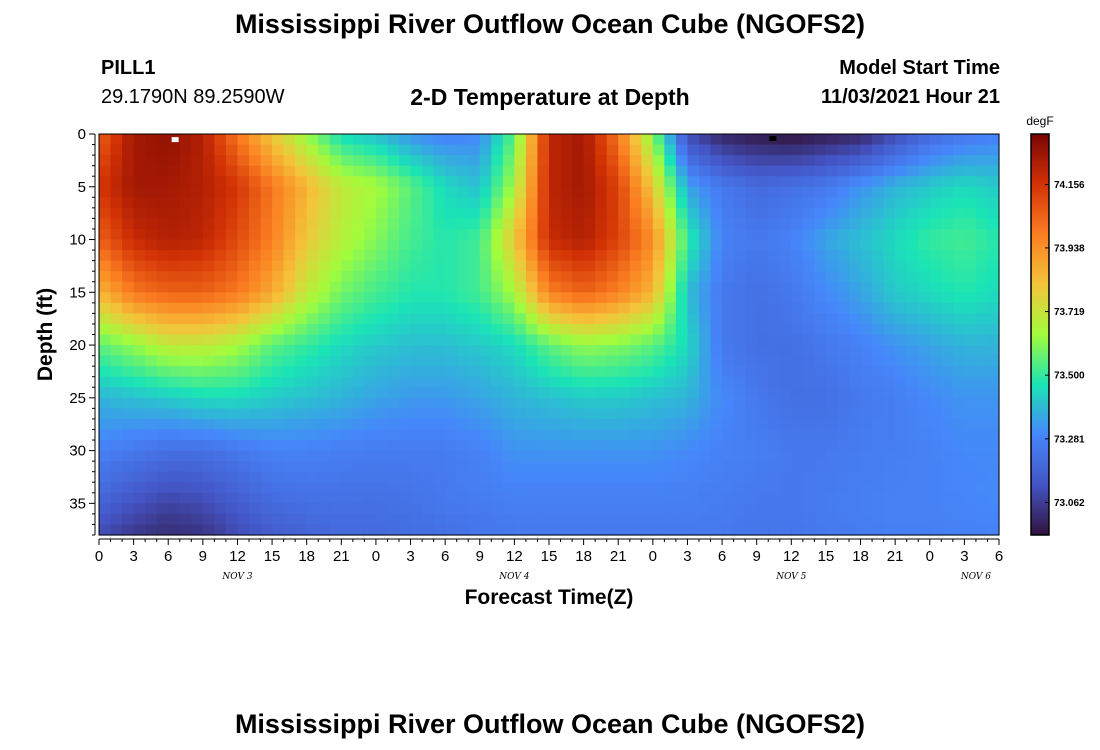 The width and height of the screenshot is (1100, 750). Describe the element at coordinates (236, 577) in the screenshot. I see `x-day-label: NOV 3` at that location.